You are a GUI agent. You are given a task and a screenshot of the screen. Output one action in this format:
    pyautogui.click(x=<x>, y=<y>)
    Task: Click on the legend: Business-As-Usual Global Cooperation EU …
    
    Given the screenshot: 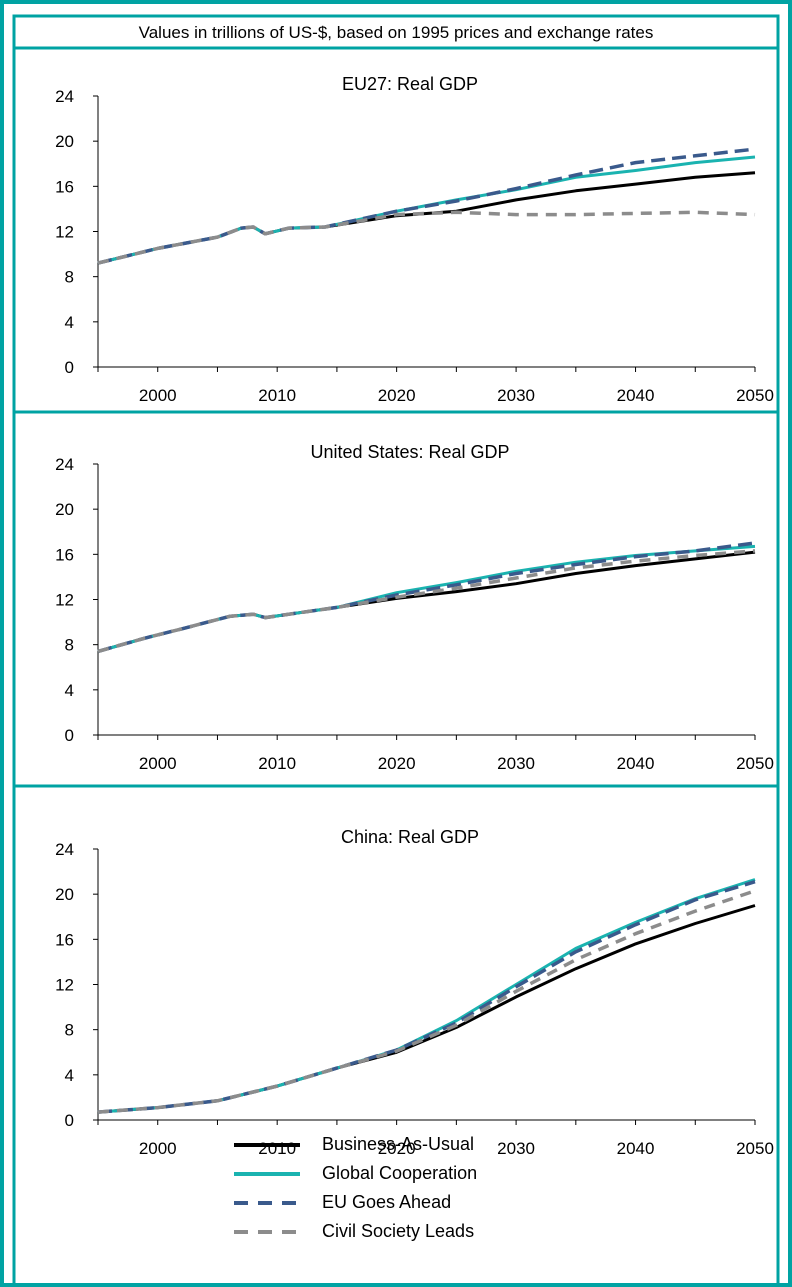 What is the action you would take?
    pyautogui.click(x=430, y=1188)
    